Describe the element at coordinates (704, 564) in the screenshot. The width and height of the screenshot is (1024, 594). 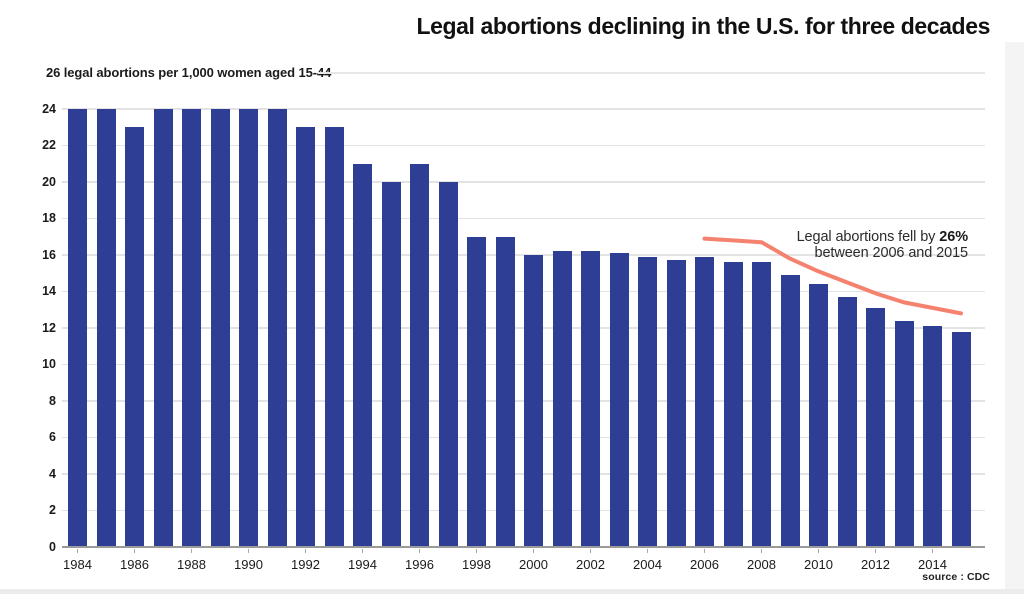
I see `x-axis-label-2006: 2006` at that location.